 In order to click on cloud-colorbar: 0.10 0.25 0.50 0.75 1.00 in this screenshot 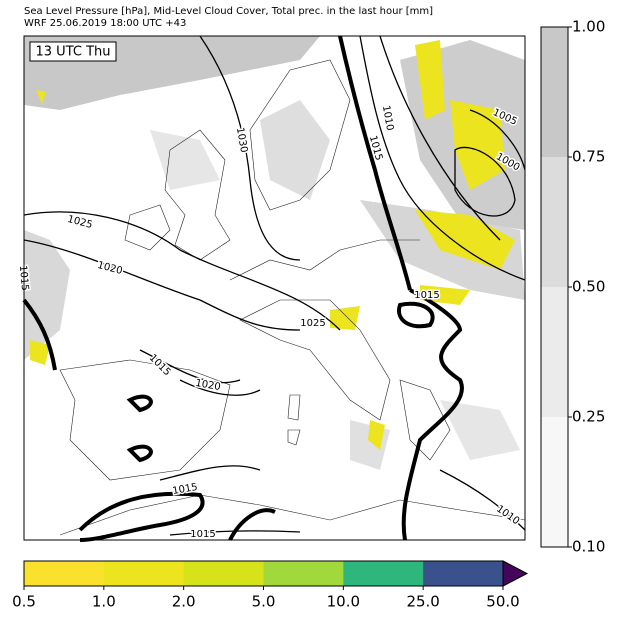, I will do `click(572, 287)`.